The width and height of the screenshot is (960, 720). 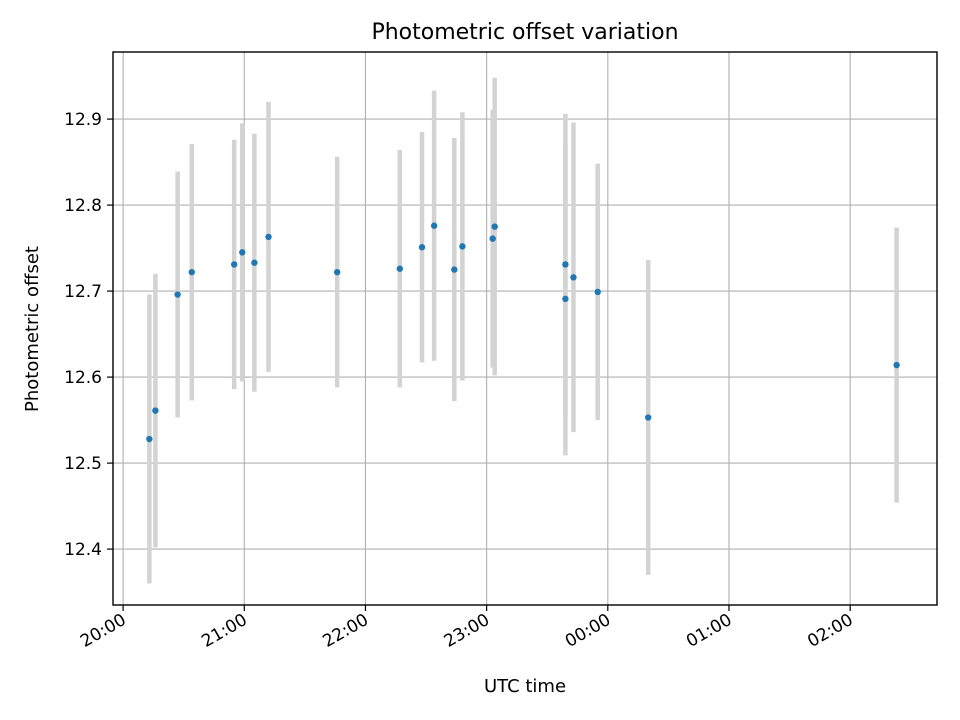 What do you see at coordinates (103, 631) in the screenshot?
I see `x-tick-label: 20:00` at bounding box center [103, 631].